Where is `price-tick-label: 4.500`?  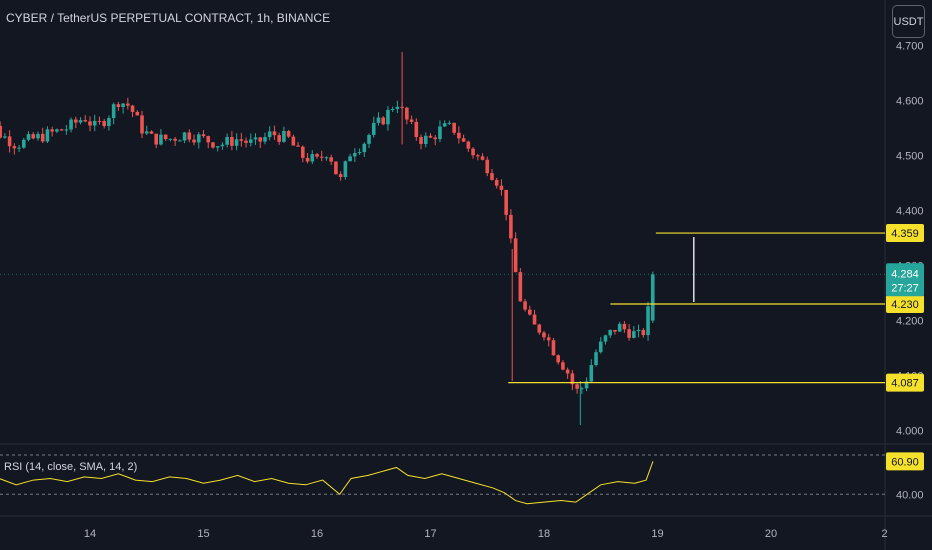 price-tick-label: 4.500 is located at coordinates (910, 157).